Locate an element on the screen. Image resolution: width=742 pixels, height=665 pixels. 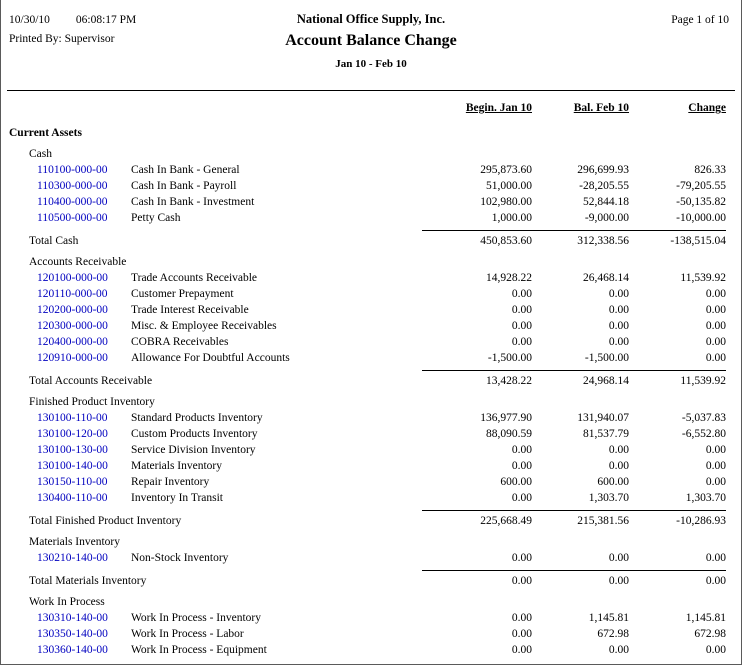
account-number-link: 130100-130-00 is located at coordinates (72, 450).